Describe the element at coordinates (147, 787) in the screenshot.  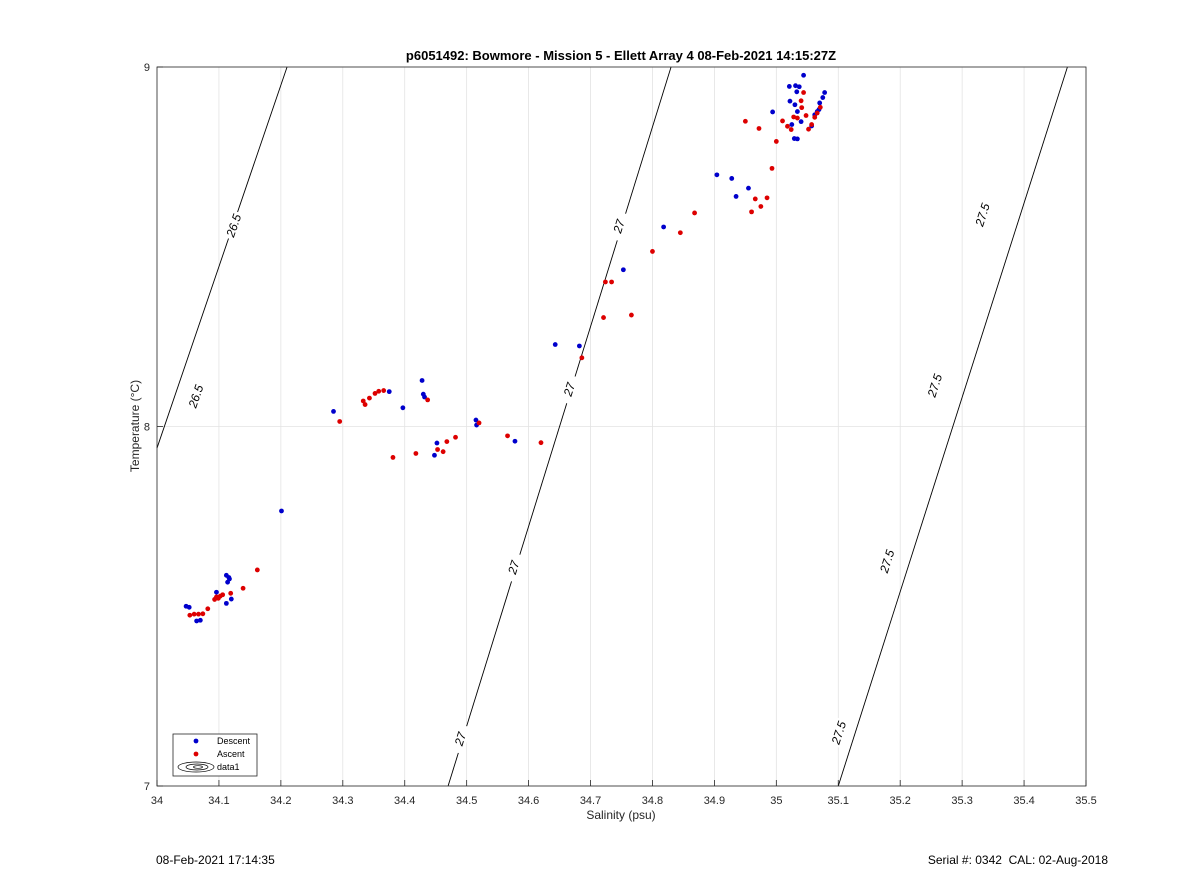
I see `y-tick-label: 7` at that location.